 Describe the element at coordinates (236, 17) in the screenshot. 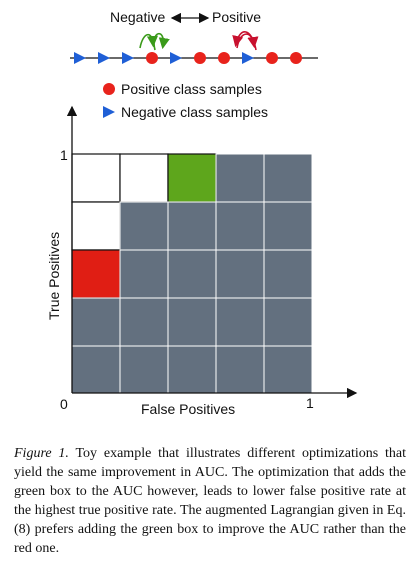

I see `positive-label: Positive` at that location.